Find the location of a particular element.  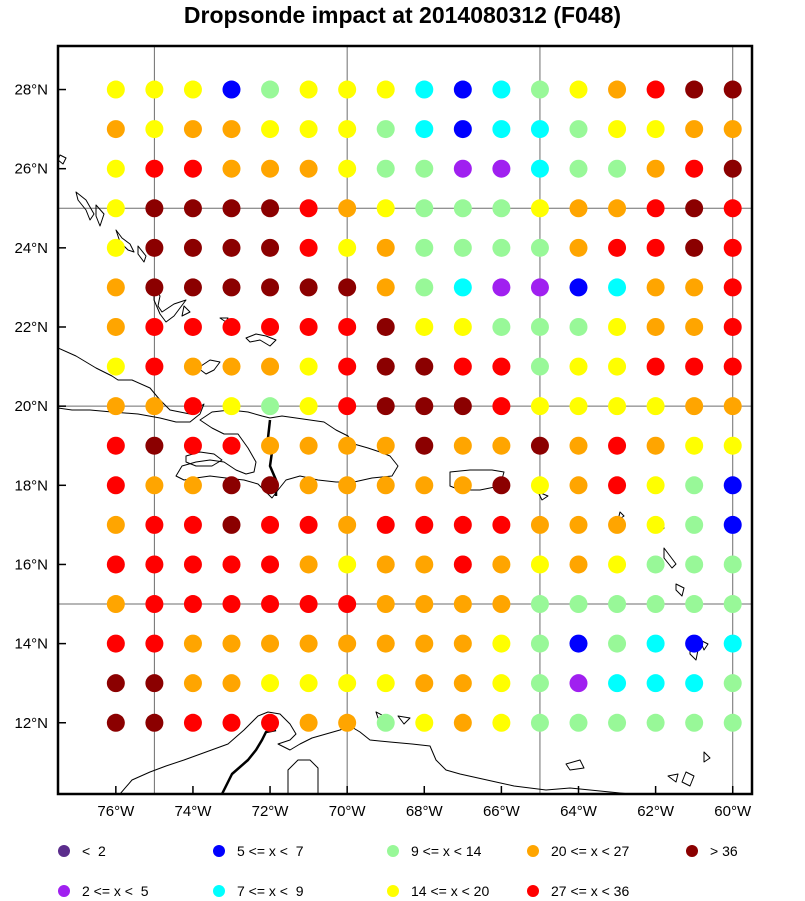

hispaniola-coast is located at coordinates (287, 454).